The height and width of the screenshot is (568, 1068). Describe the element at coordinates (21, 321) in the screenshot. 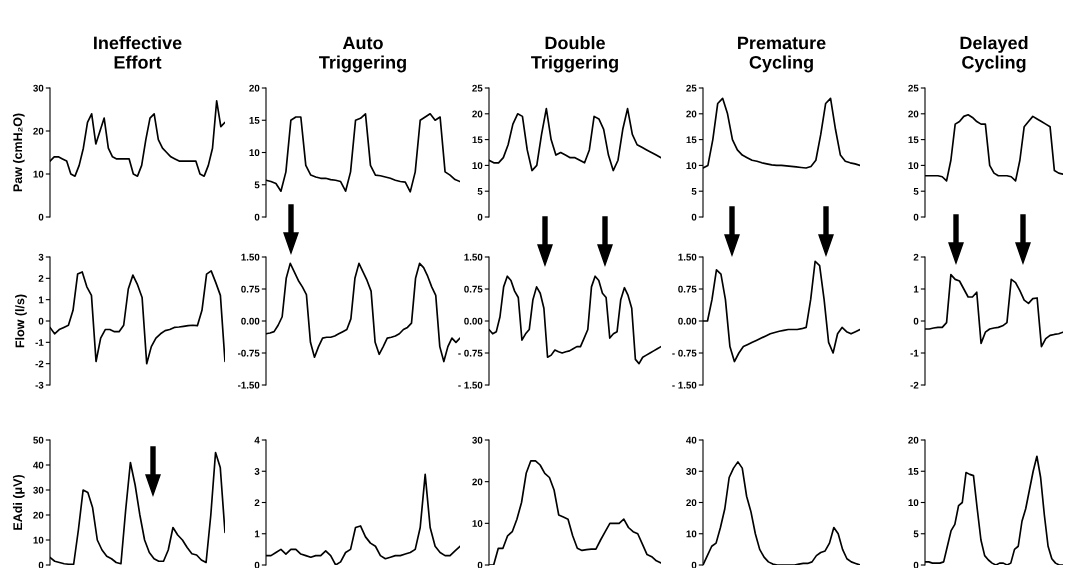

I see `y-axis-title: Flow (l/s)` at that location.